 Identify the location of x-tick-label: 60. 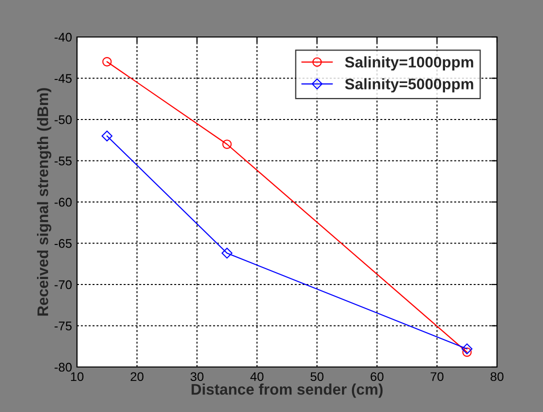
(377, 377).